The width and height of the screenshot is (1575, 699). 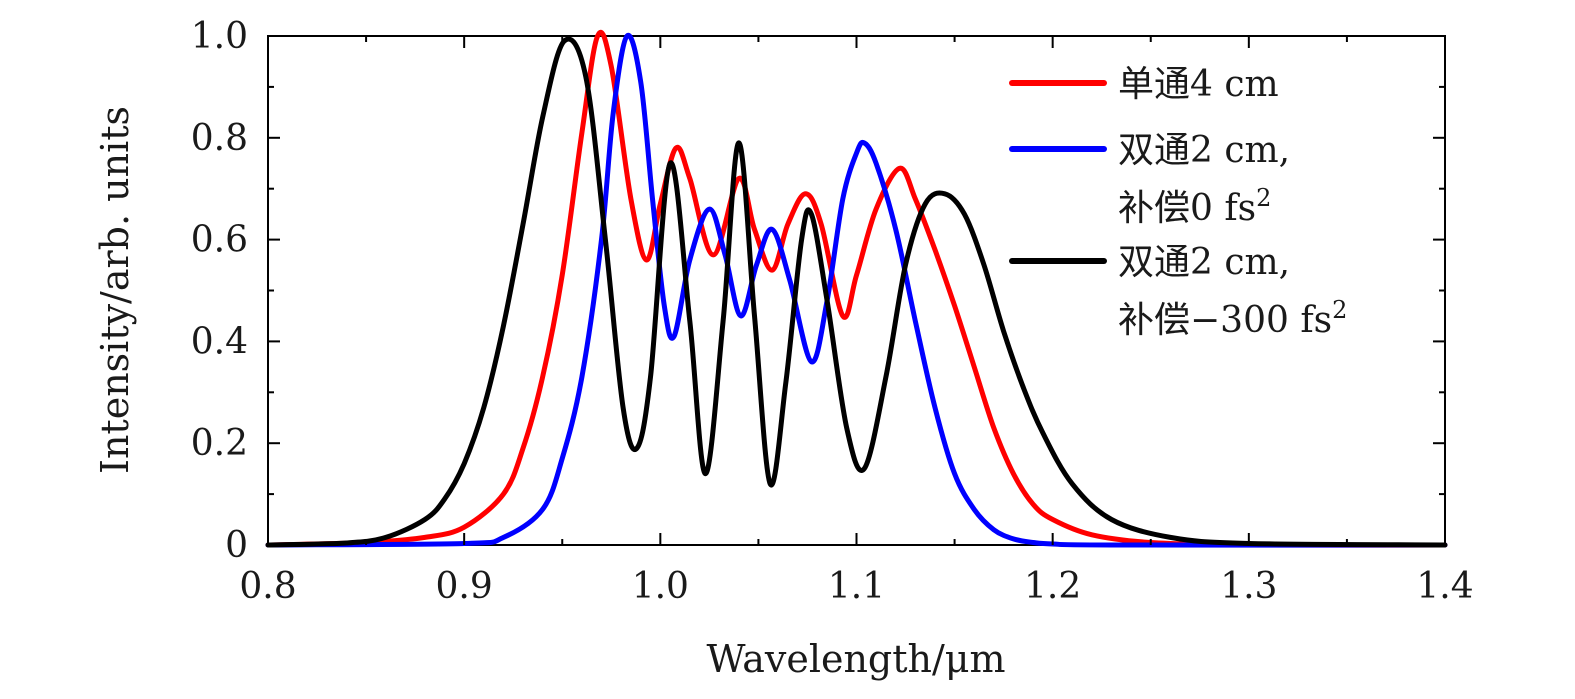 What do you see at coordinates (219, 443) in the screenshot?
I see `y-tick-label: 0.2` at bounding box center [219, 443].